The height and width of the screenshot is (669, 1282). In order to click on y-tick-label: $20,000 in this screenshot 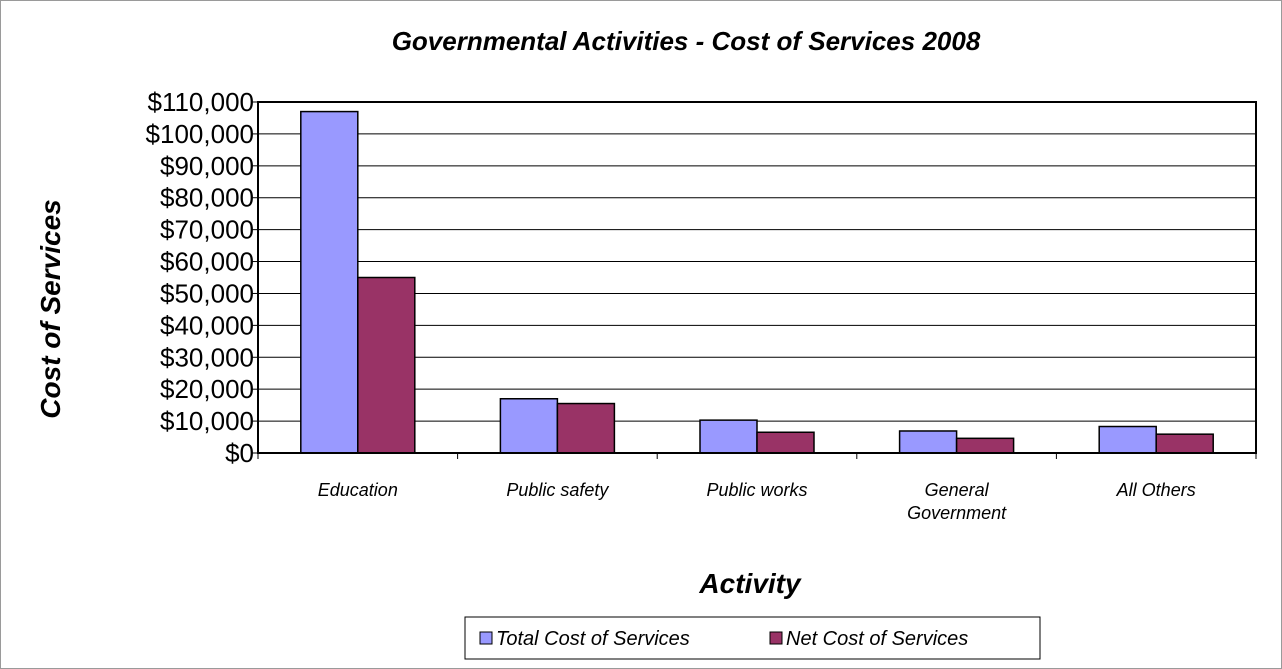, I will do `click(207, 389)`.